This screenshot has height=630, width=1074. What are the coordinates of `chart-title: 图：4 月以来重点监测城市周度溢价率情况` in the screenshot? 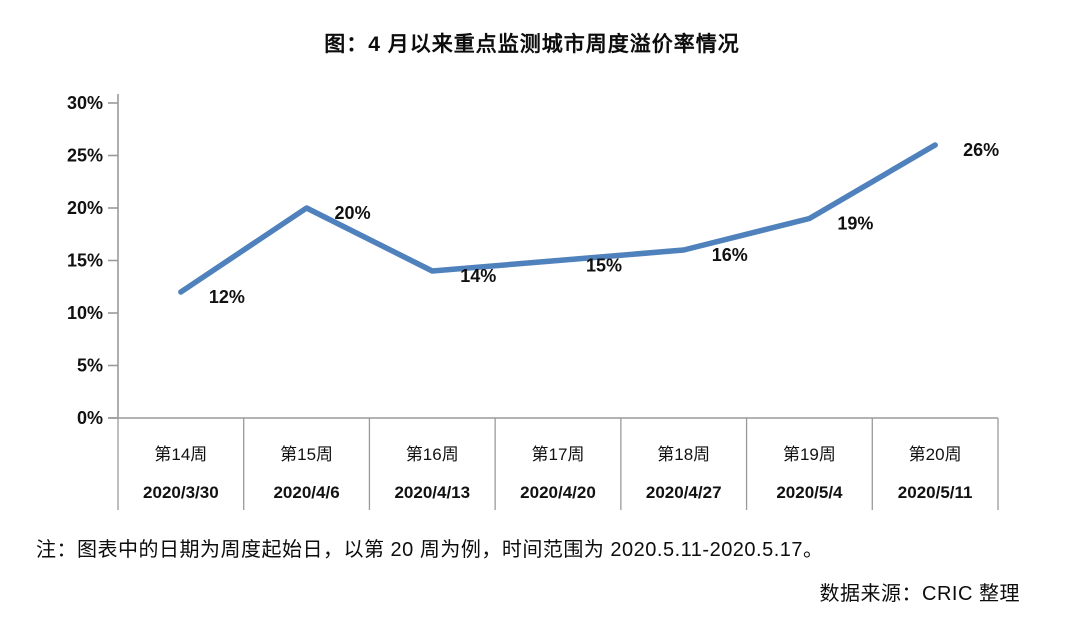 It's located at (532, 44).